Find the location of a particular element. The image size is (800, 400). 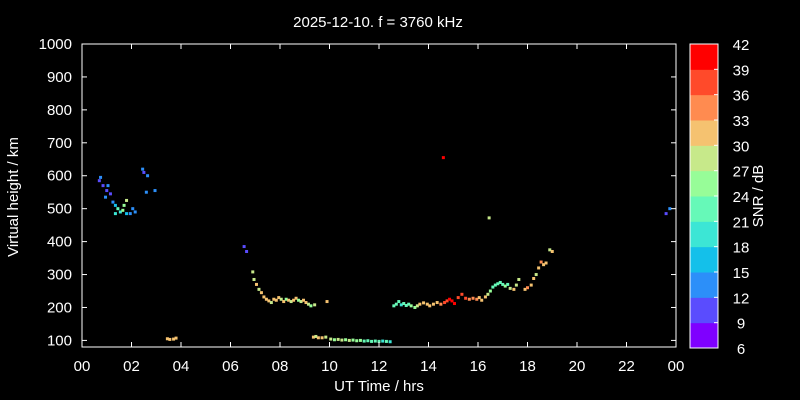

x-axis-label: UT Time / hrs is located at coordinates (379, 386).